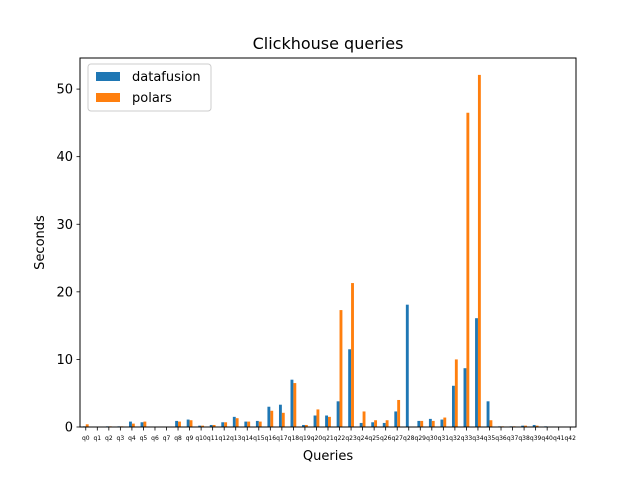 The width and height of the screenshot is (640, 484). I want to click on bar-polars-q22, so click(341, 368).